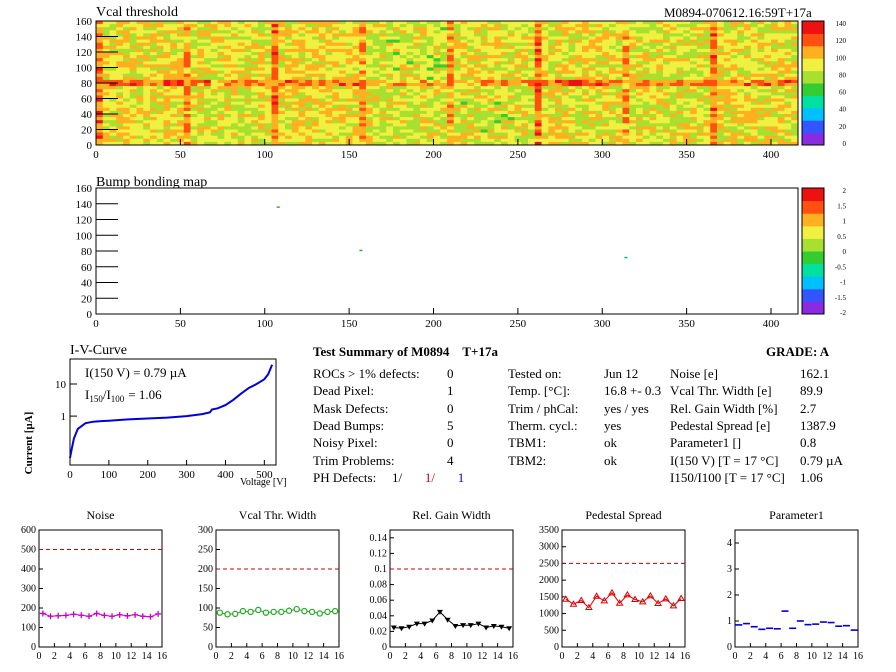 The image size is (896, 672). What do you see at coordinates (87, 284) in the screenshot?
I see `y-tick-label: 40` at bounding box center [87, 284].